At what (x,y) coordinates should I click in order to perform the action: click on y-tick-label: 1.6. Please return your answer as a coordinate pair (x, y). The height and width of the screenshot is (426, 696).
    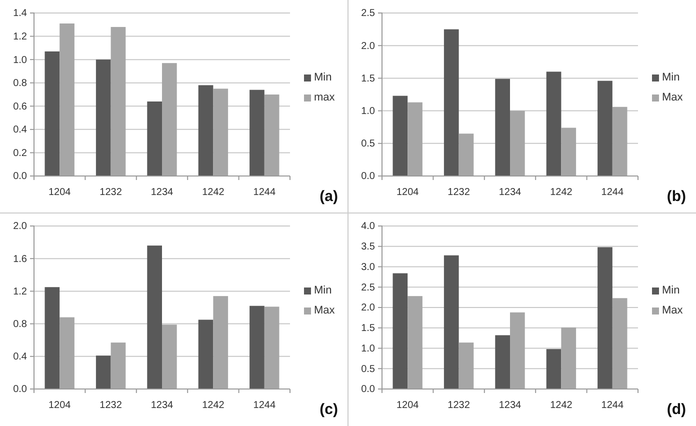
    Looking at the image, I should click on (20, 259).